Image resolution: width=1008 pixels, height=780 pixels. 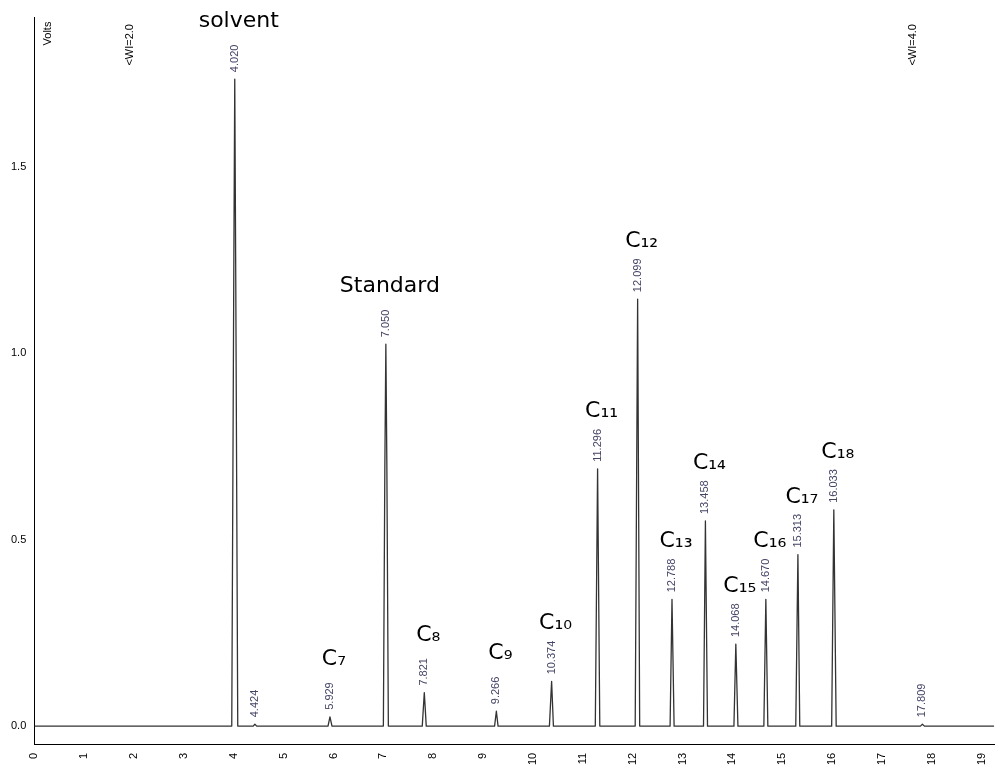 I want to click on y-tick-label: 0.0, so click(x=18, y=725).